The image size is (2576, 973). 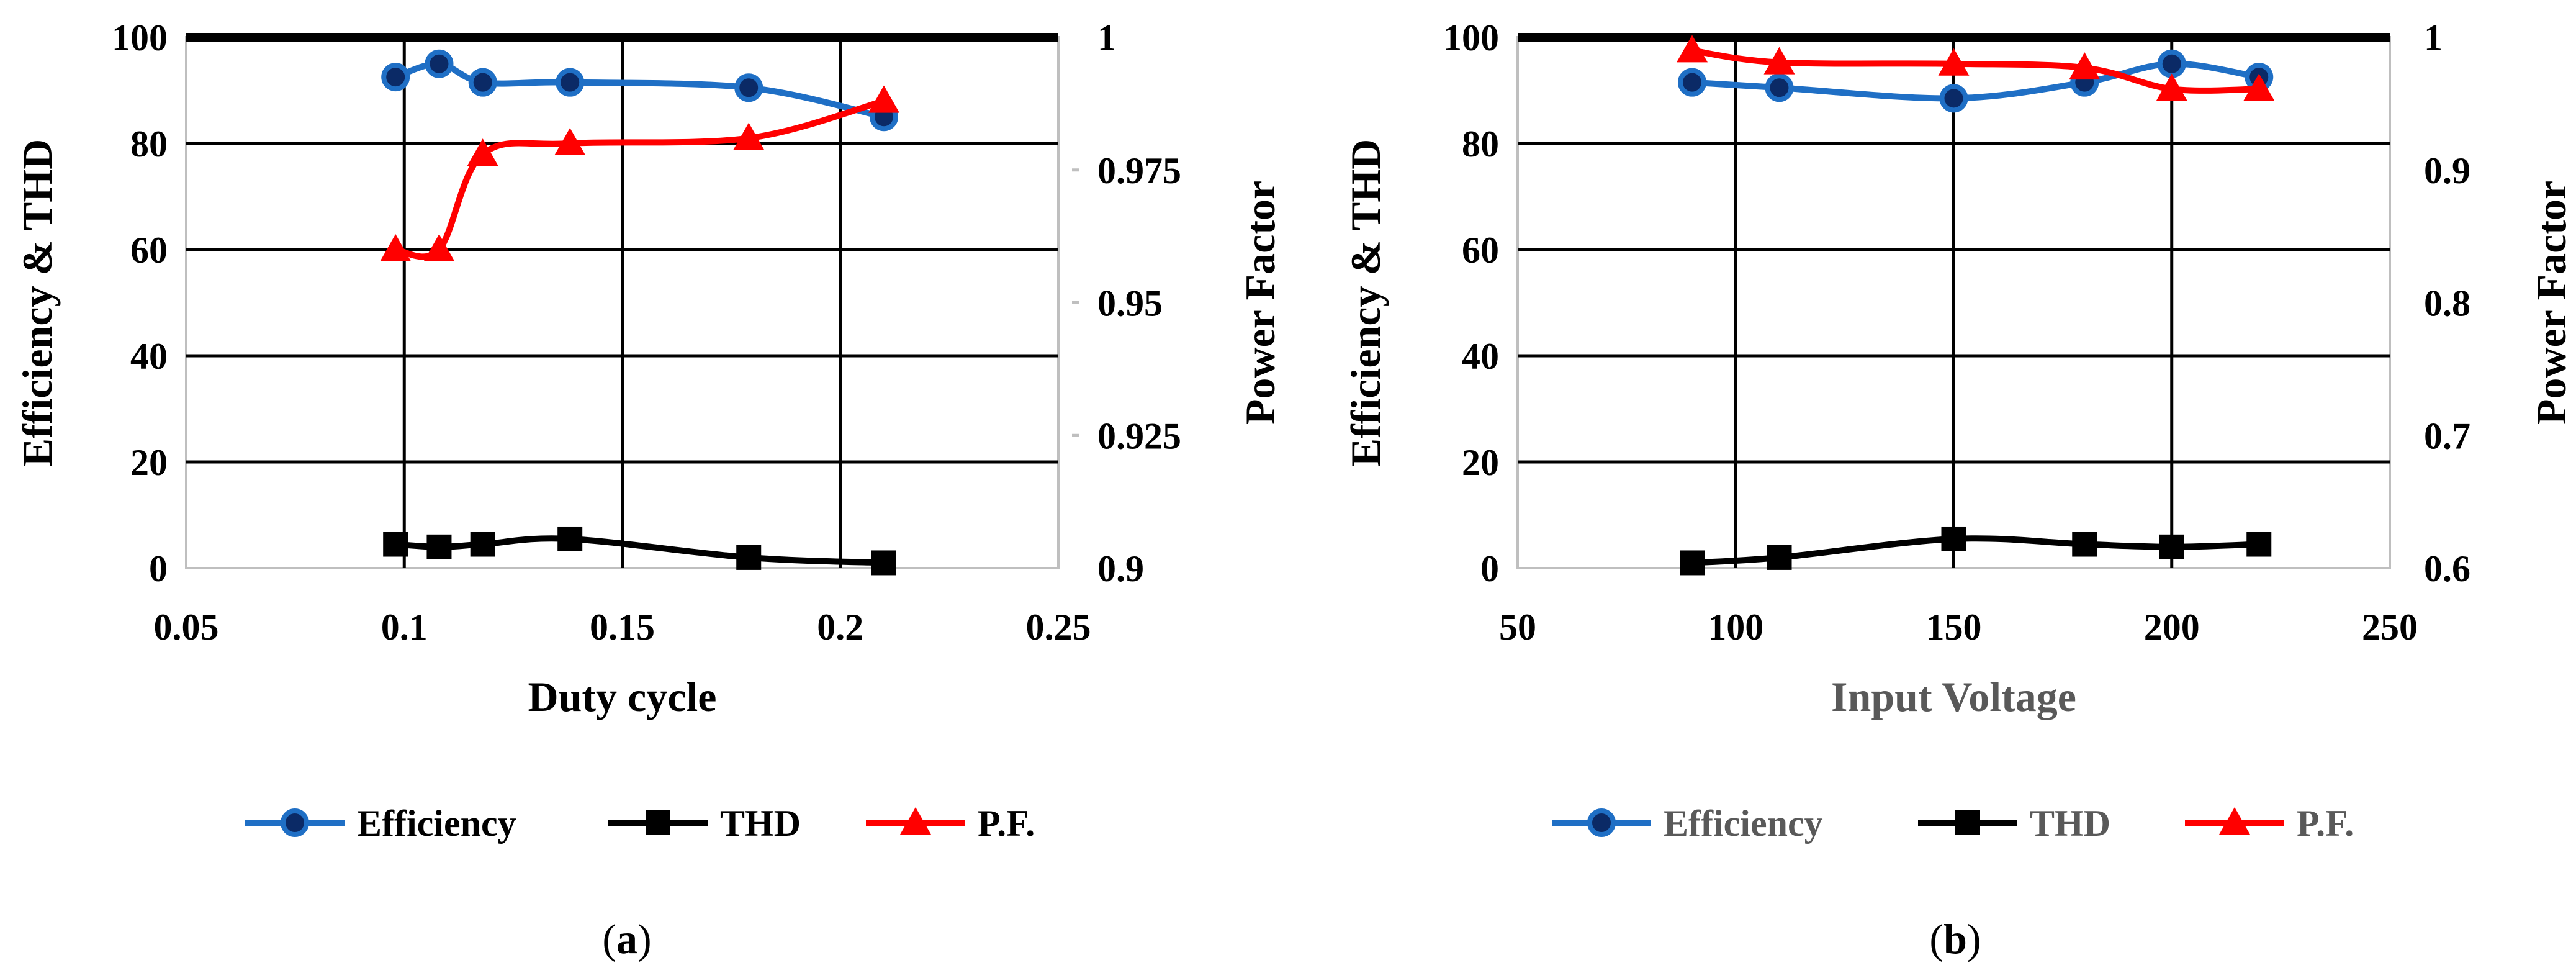 I want to click on x-tick-label: 150, so click(x=1954, y=627).